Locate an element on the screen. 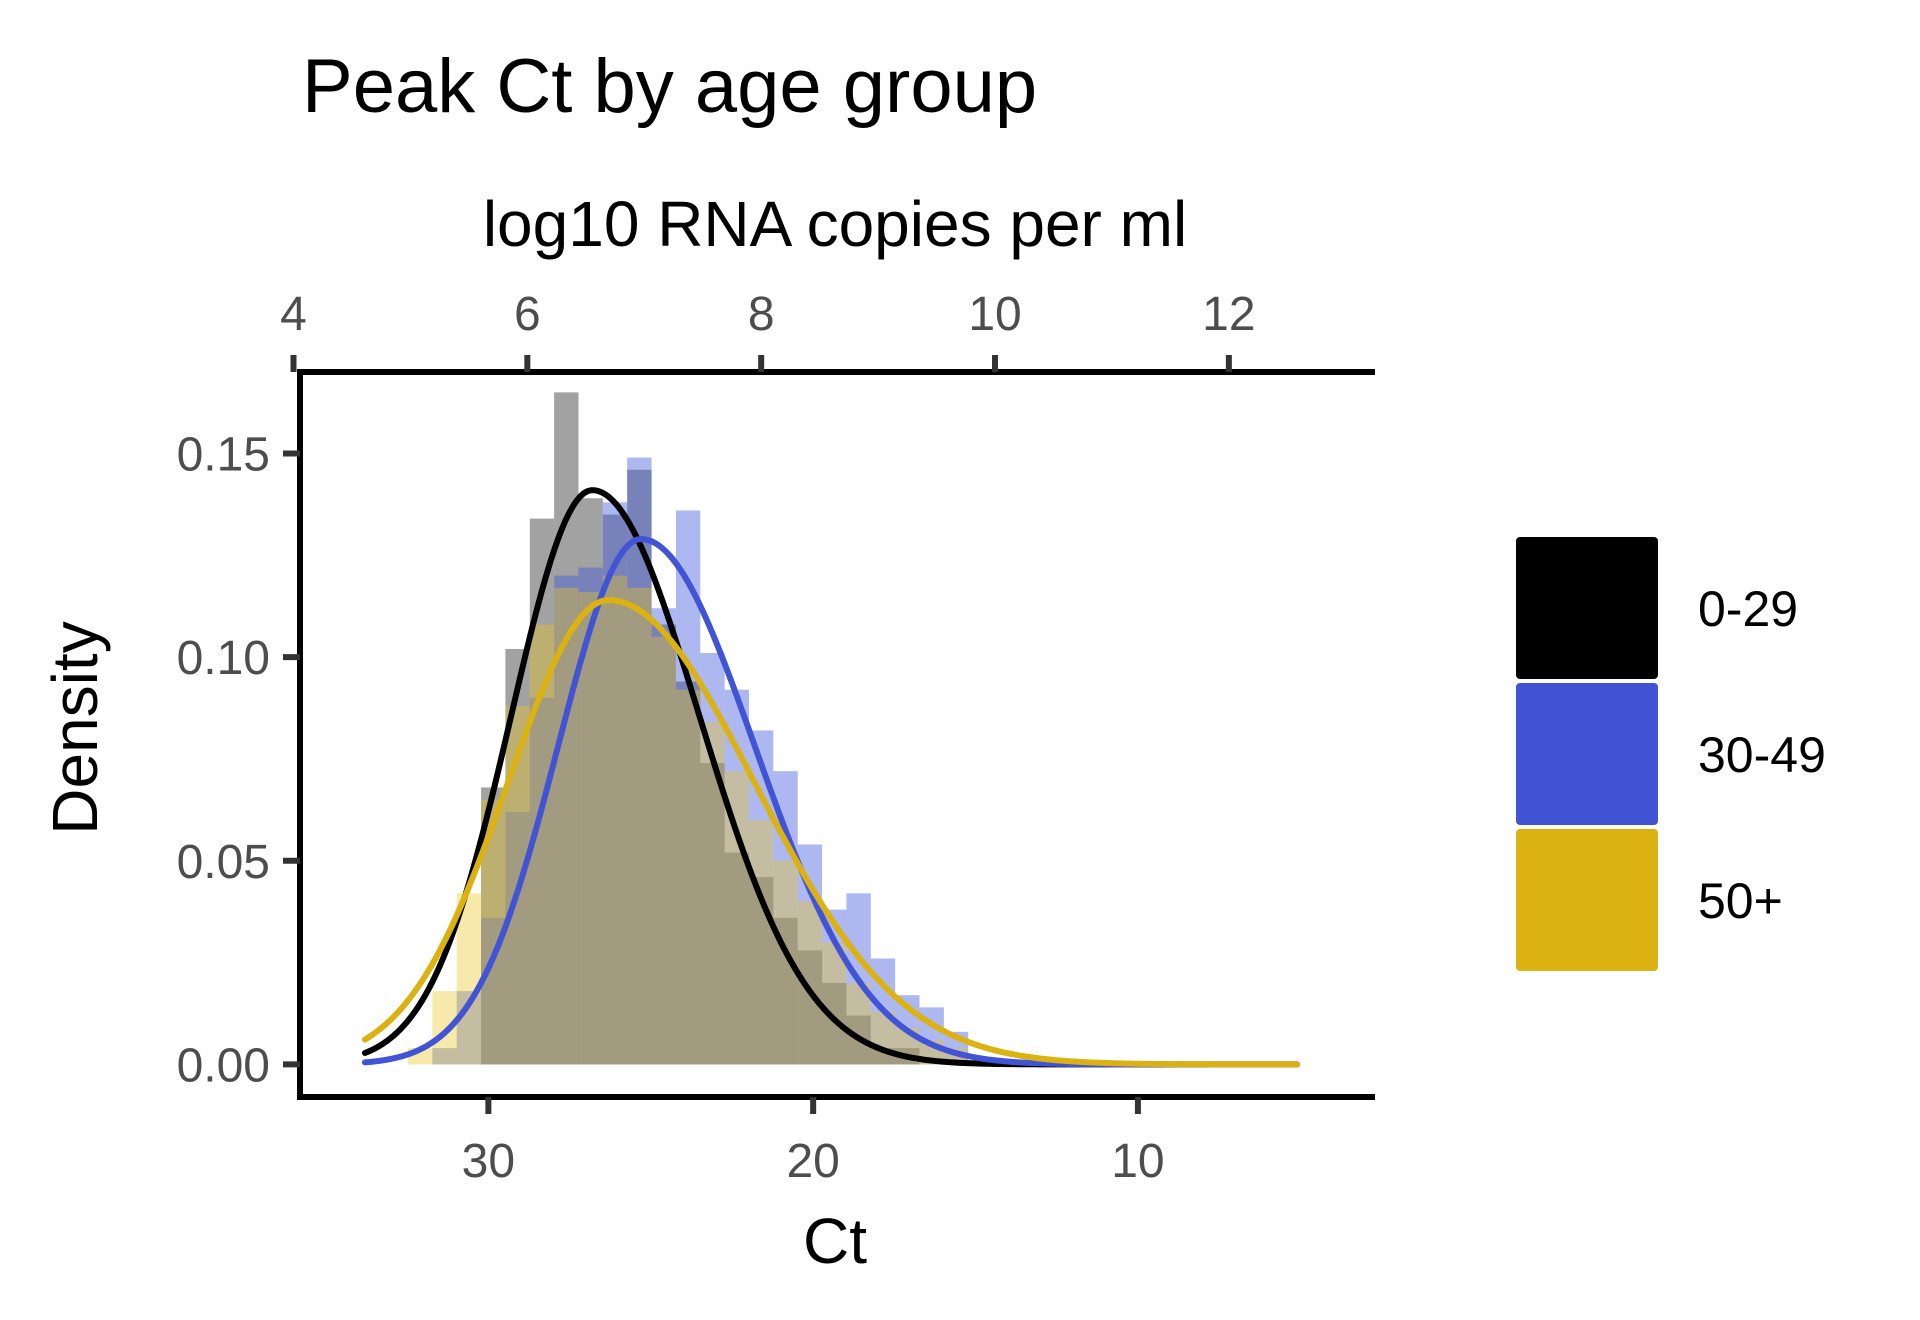 The image size is (1920, 1320). chart-title: Peak Ct by age group is located at coordinates (669, 86).